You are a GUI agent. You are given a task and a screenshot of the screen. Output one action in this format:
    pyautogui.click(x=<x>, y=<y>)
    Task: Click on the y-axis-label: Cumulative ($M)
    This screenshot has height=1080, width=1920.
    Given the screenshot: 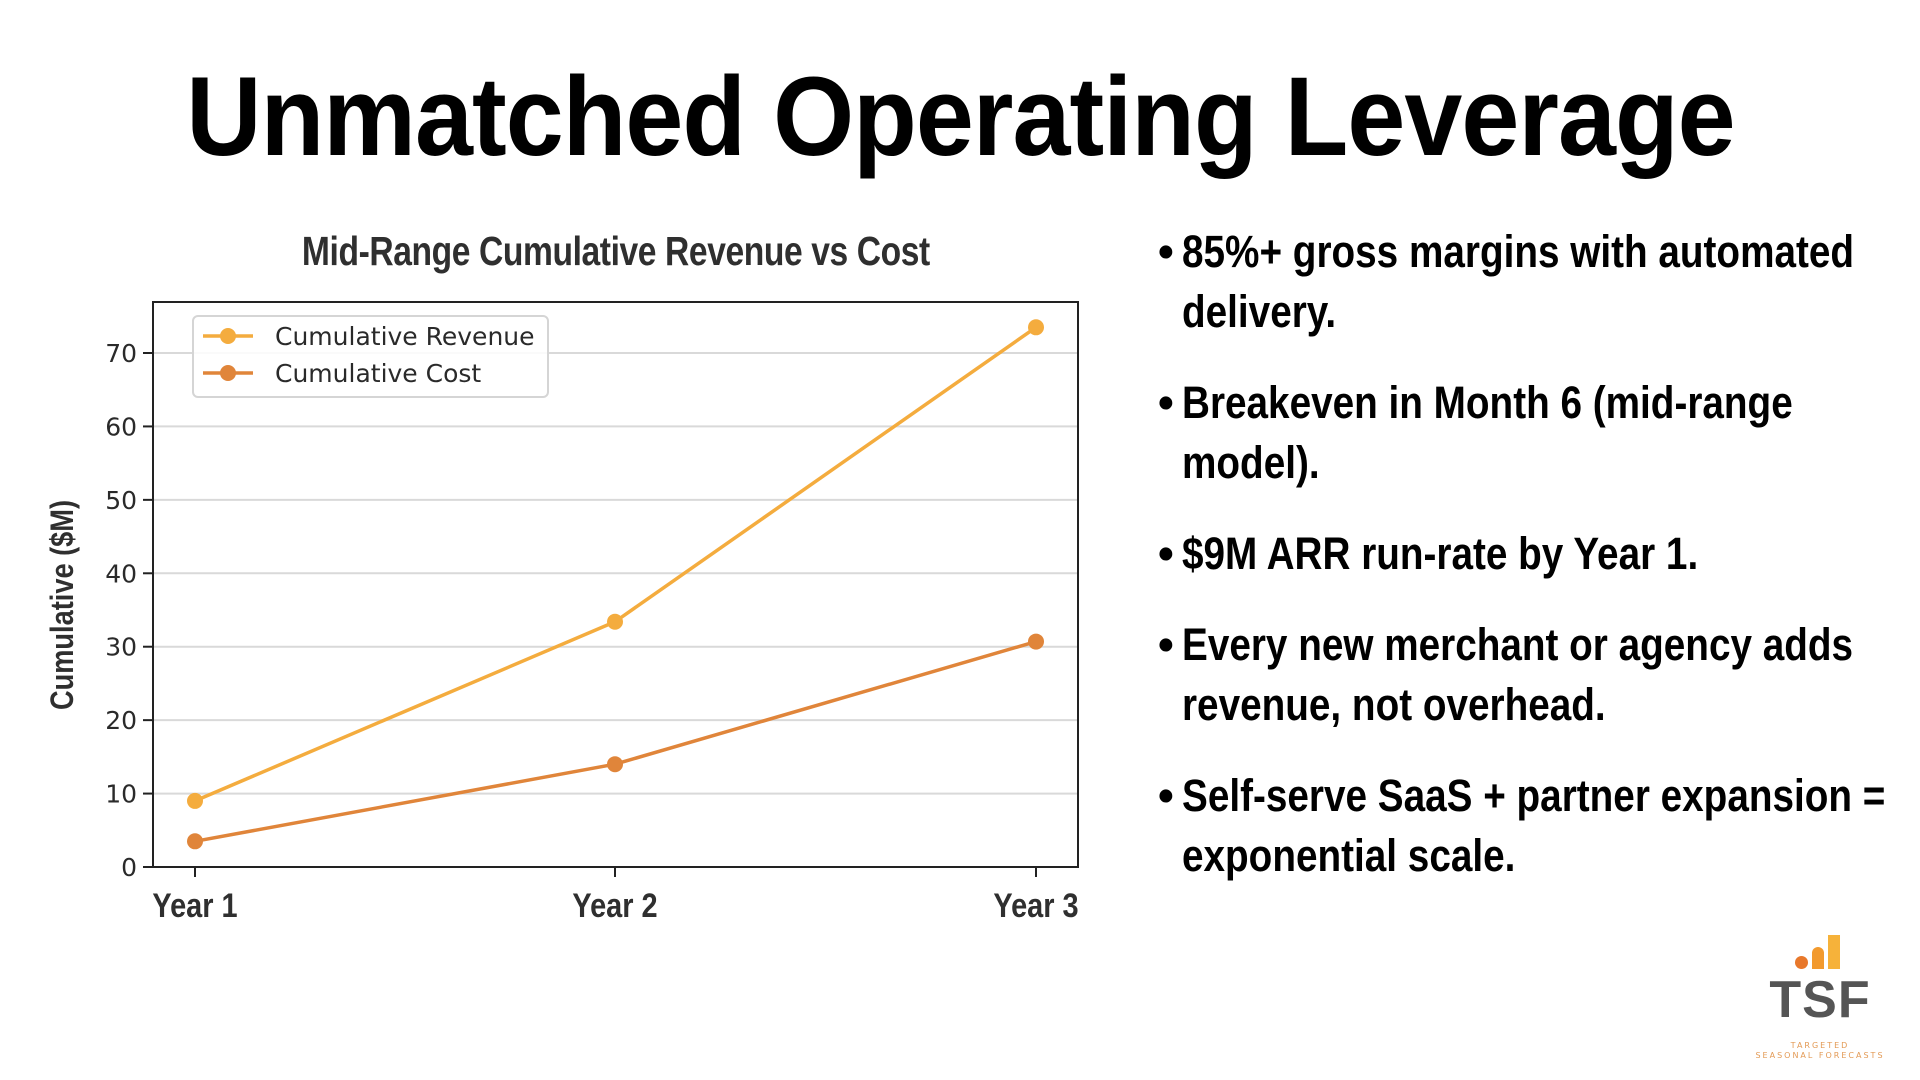 What is the action you would take?
    pyautogui.click(x=63, y=605)
    